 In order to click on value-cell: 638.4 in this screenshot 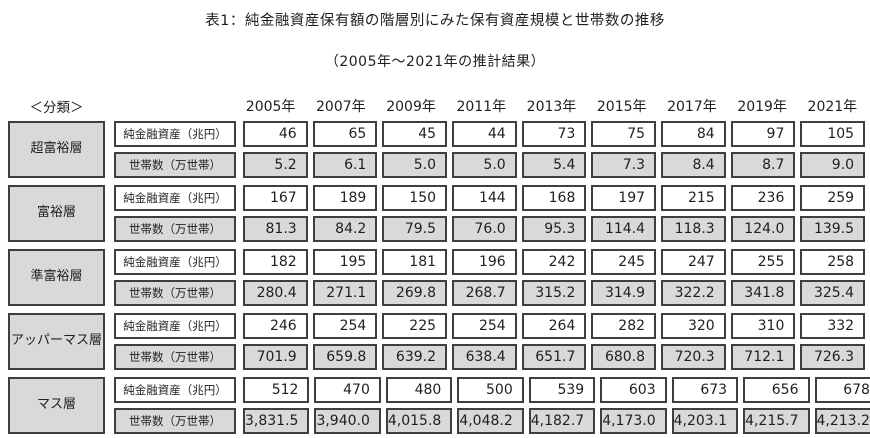, I will do `click(484, 357)`.